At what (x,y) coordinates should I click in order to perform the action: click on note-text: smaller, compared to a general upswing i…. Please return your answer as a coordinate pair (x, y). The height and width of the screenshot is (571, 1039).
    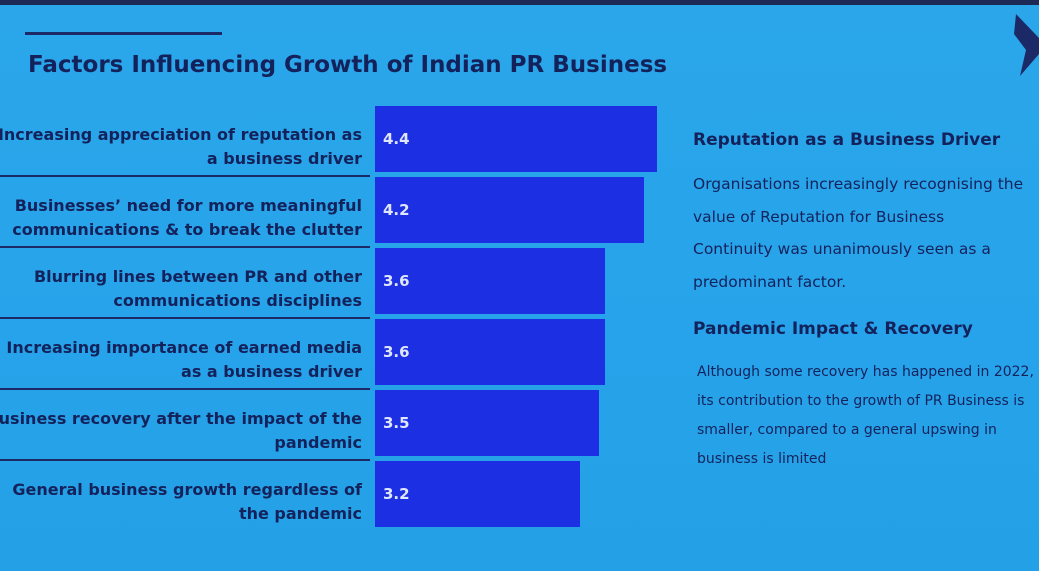
    Looking at the image, I should click on (847, 430).